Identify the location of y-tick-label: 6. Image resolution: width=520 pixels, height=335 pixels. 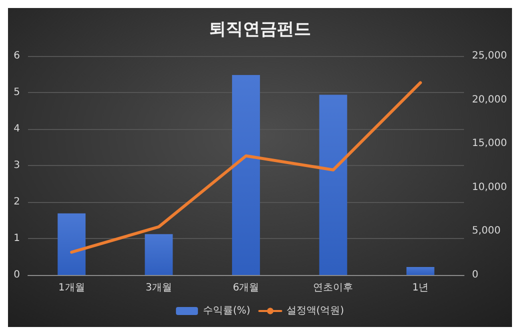
(17, 56).